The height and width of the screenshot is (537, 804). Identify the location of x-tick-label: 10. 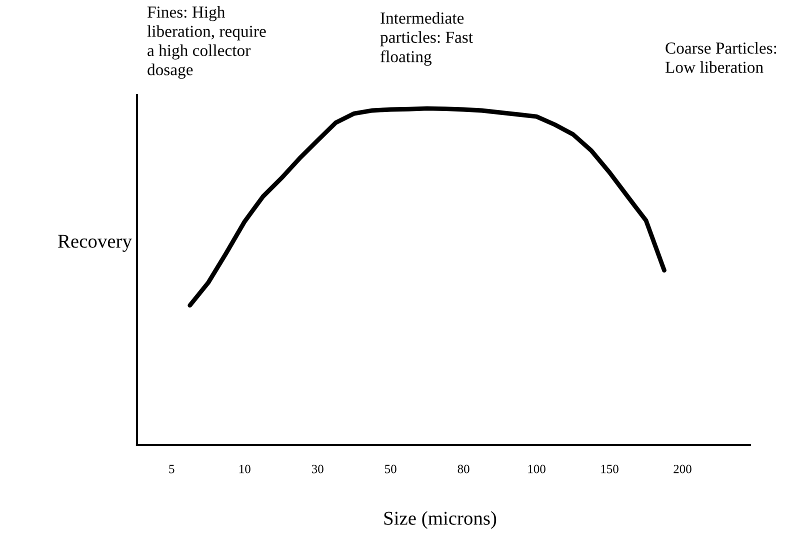
(244, 469).